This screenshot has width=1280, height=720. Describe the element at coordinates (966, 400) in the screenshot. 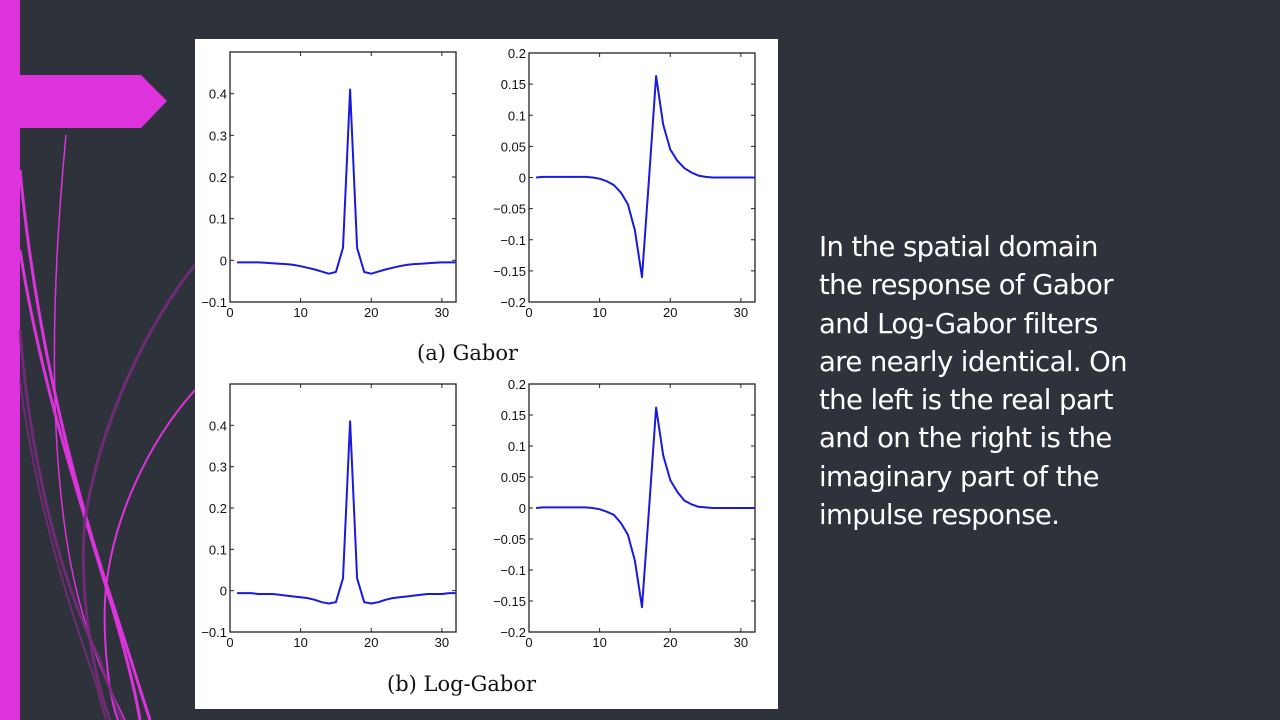

I see `body-line: the left is the real part` at that location.